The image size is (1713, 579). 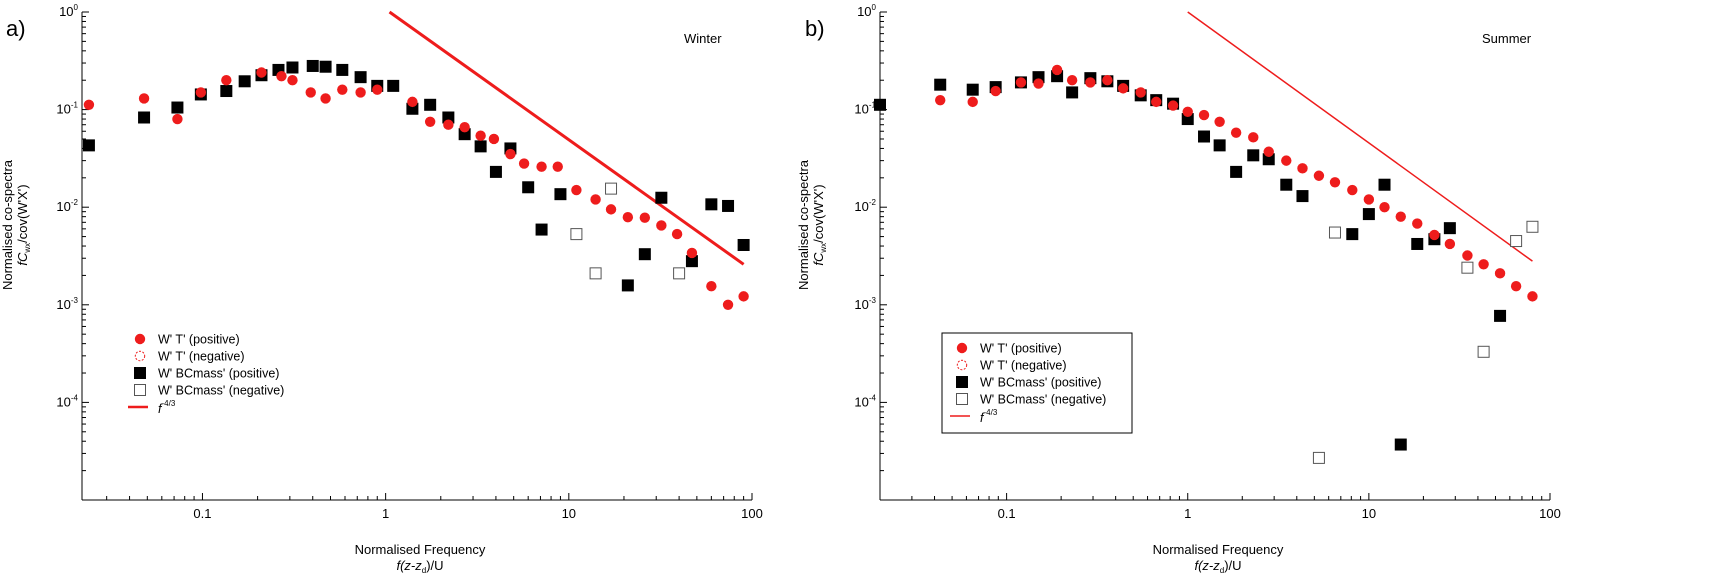 I want to click on ylabel2-post: /cov(W'X'), so click(x=22, y=213).